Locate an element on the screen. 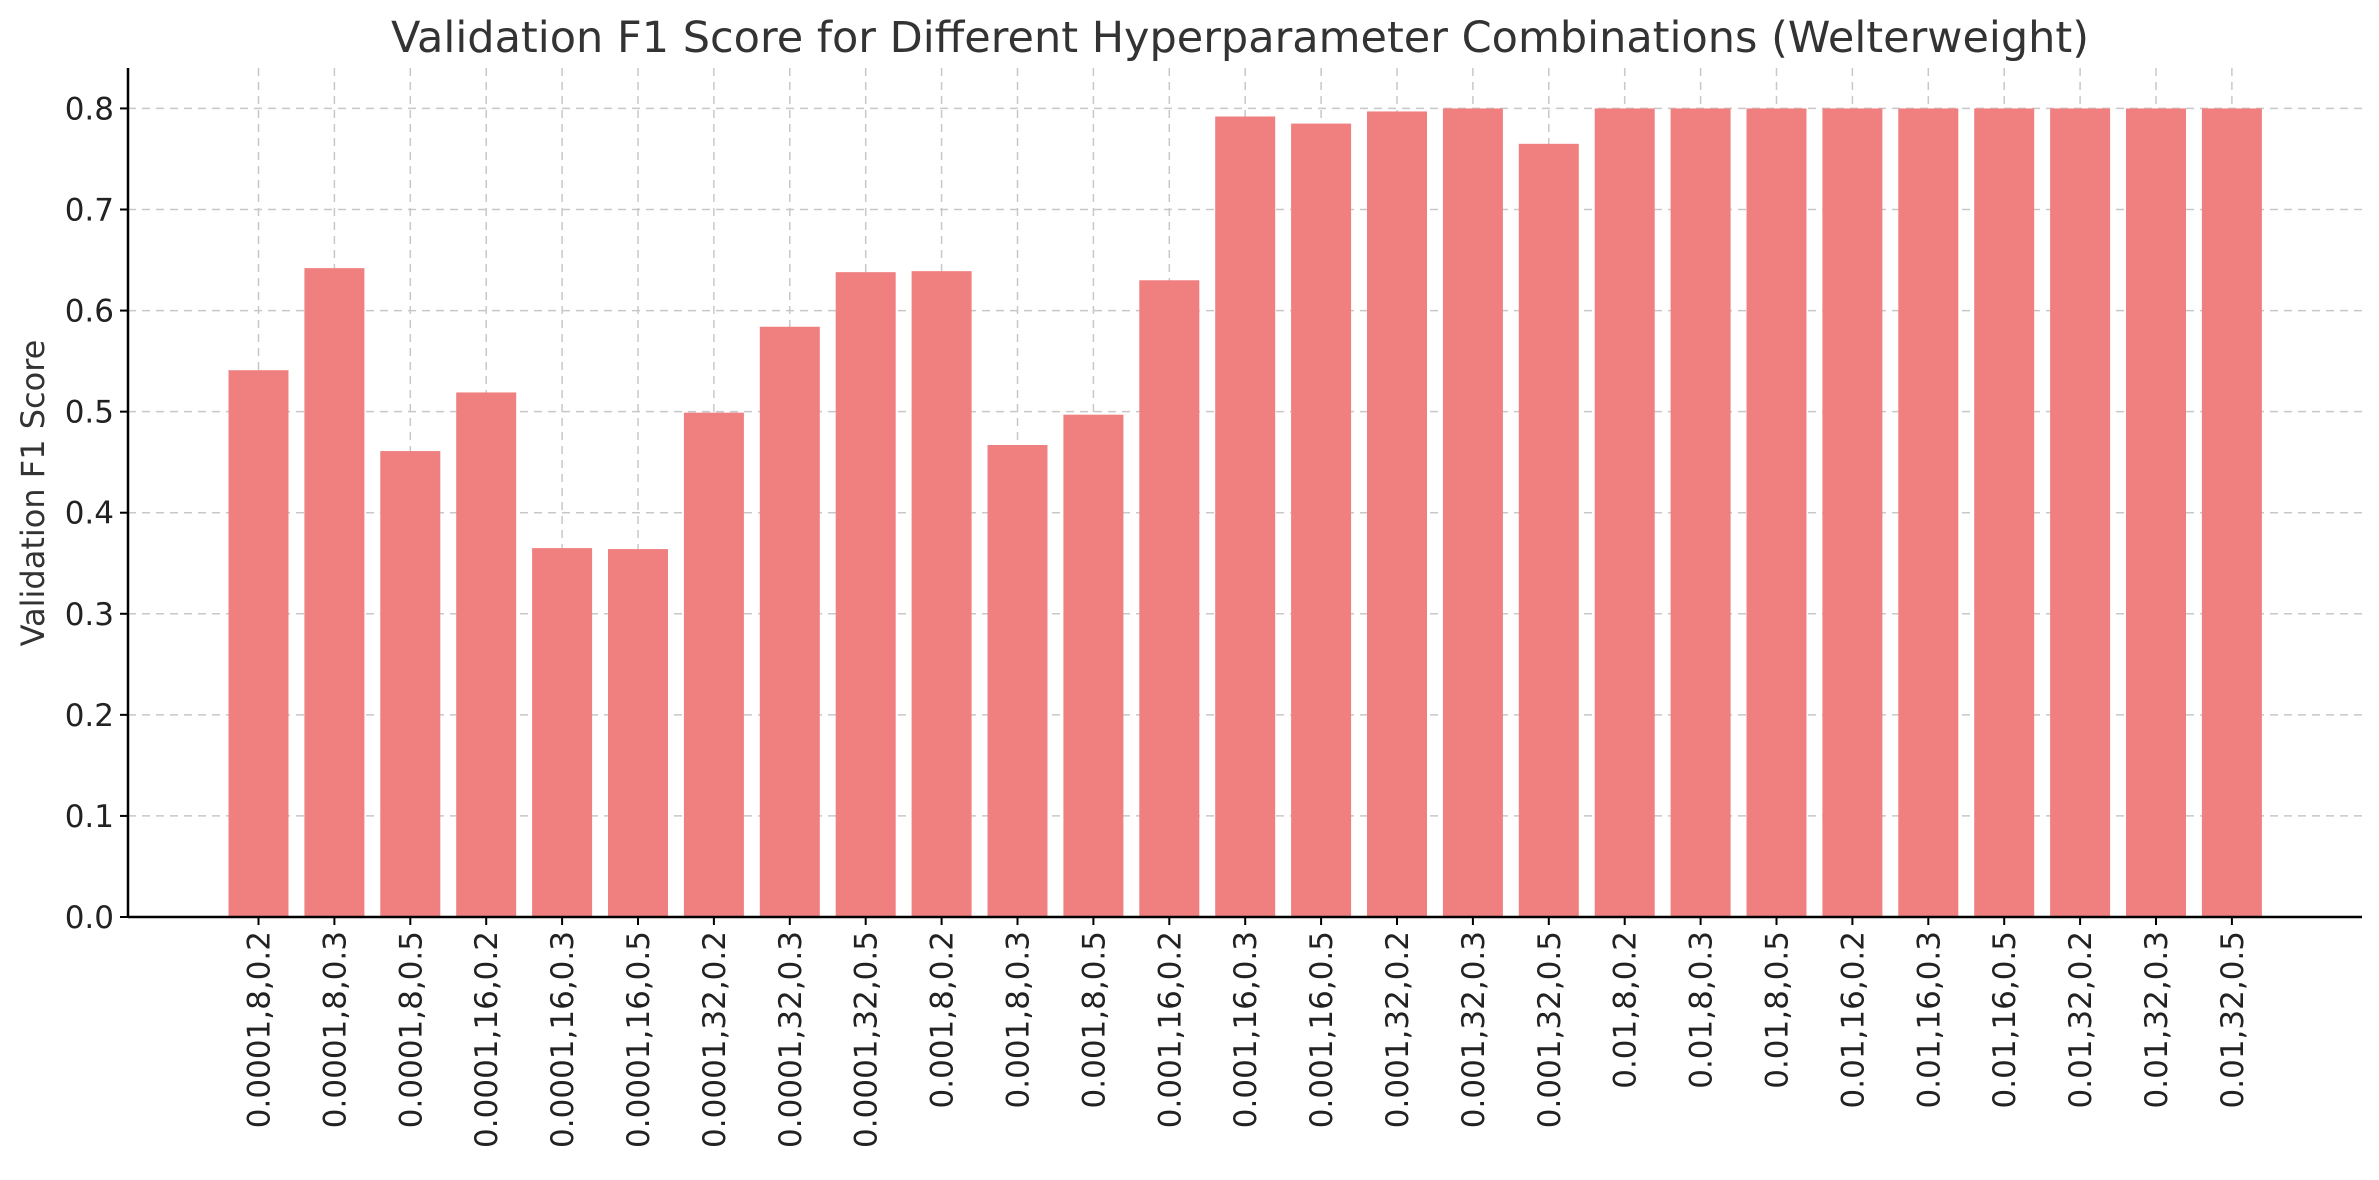 The width and height of the screenshot is (2379, 1180). x-tick-label: 0.001,32,0.2 is located at coordinates (1398, 1029).